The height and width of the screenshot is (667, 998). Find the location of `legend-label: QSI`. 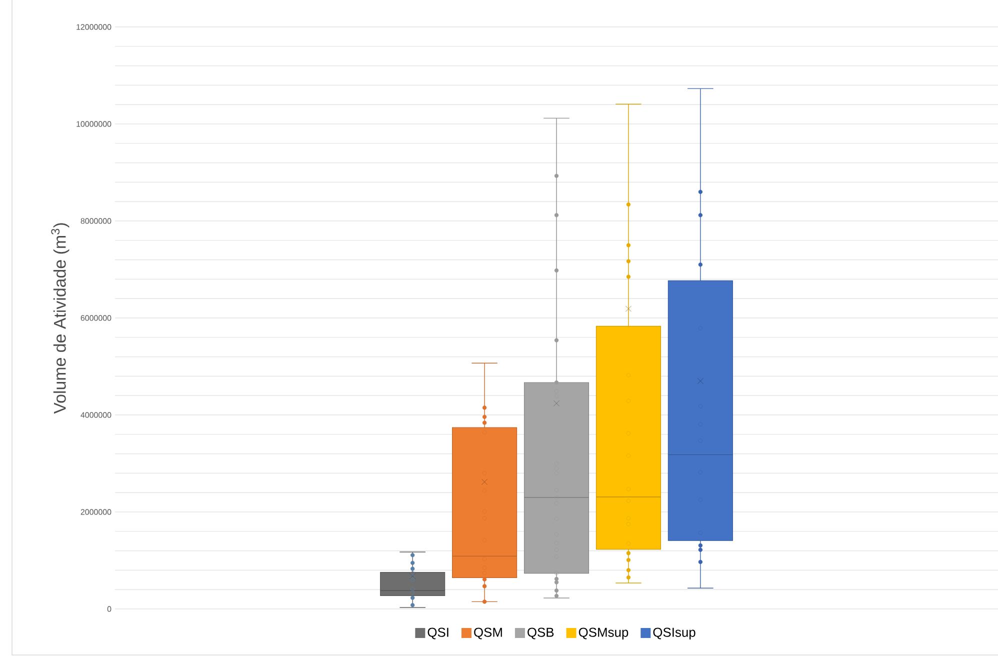

legend-label: QSI is located at coordinates (438, 634).